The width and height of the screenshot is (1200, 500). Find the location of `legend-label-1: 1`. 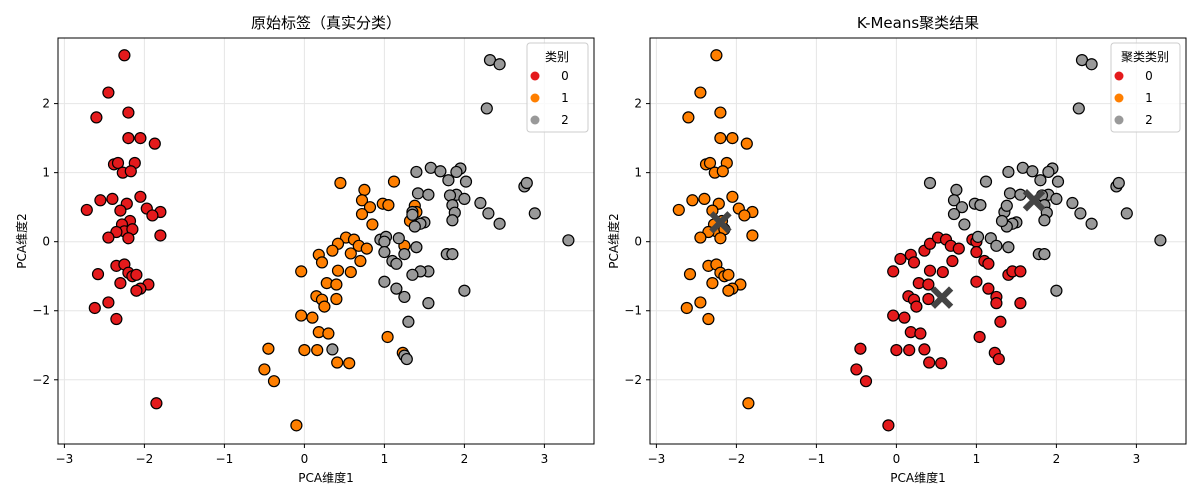

legend-label-1: 1 is located at coordinates (565, 98).